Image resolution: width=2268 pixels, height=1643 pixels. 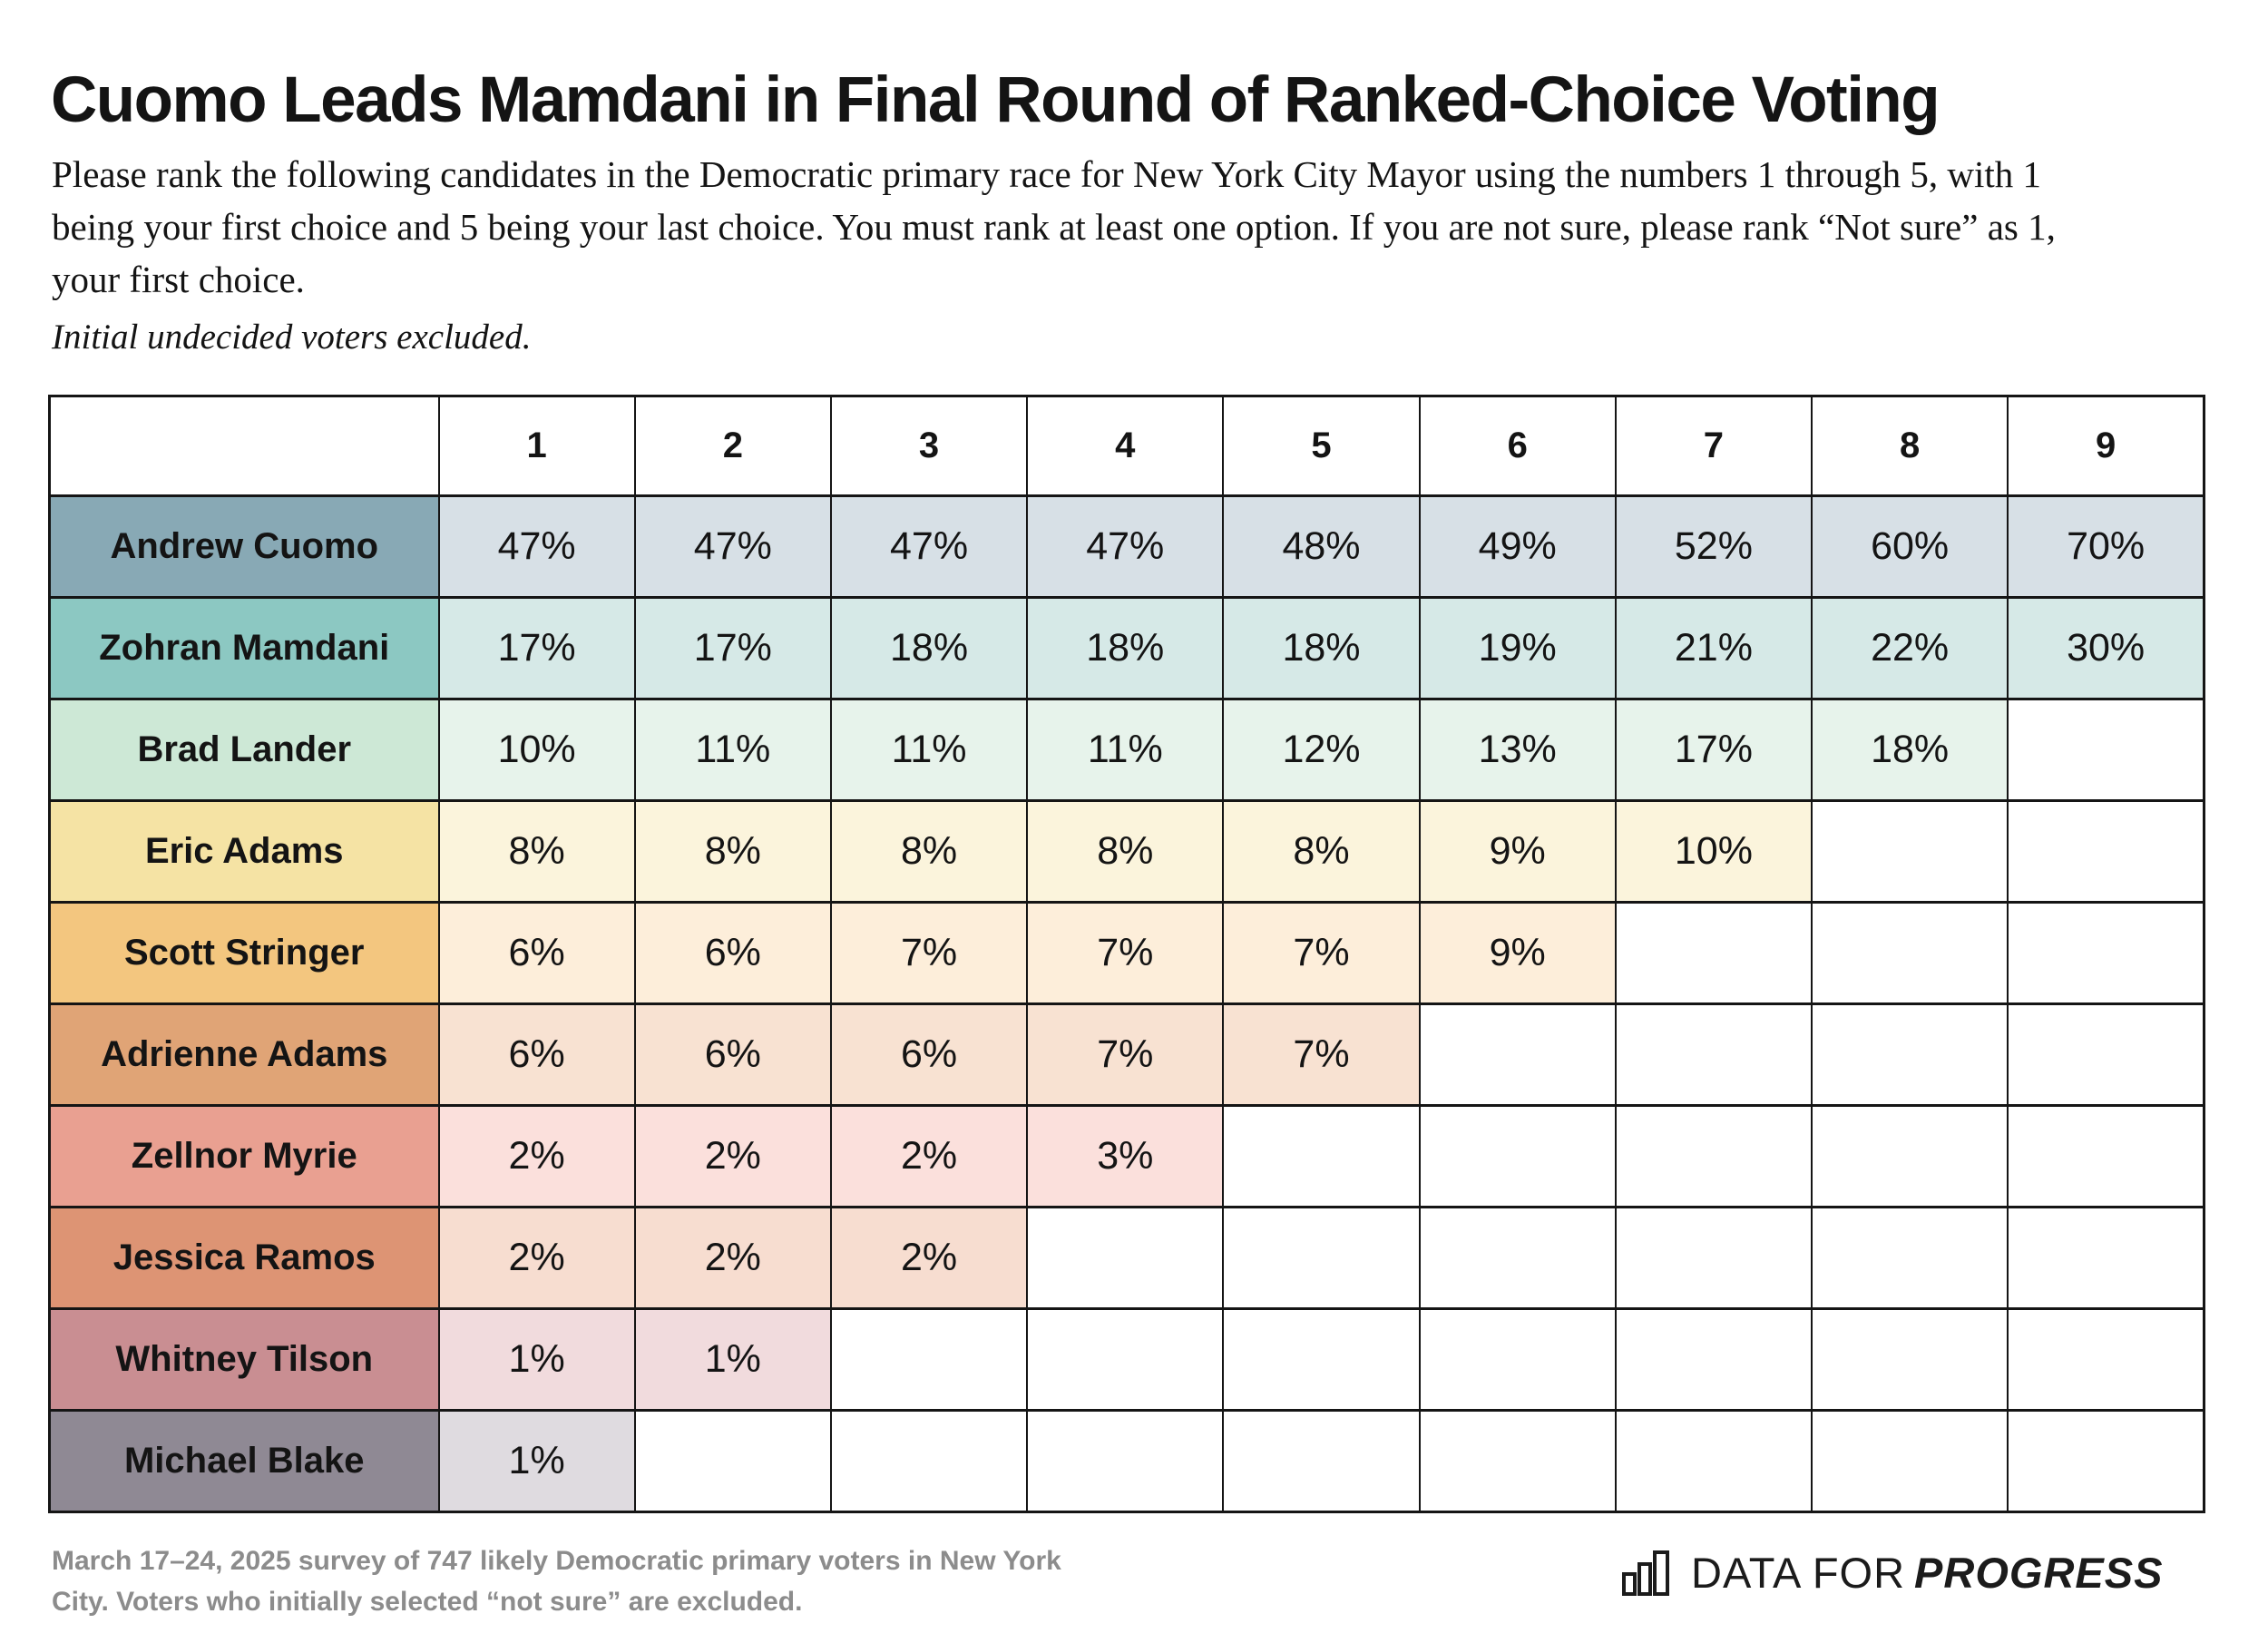 What do you see at coordinates (244, 750) in the screenshot?
I see `candidate-name-cell: Brad Lander` at bounding box center [244, 750].